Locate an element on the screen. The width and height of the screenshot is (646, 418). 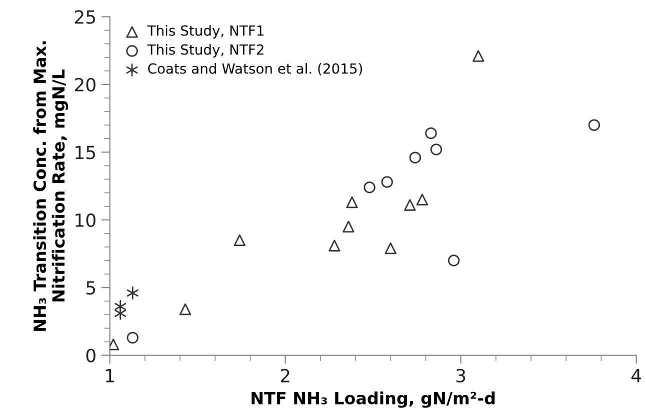
legend-label: This Study, NTF1 is located at coordinates (205, 31).